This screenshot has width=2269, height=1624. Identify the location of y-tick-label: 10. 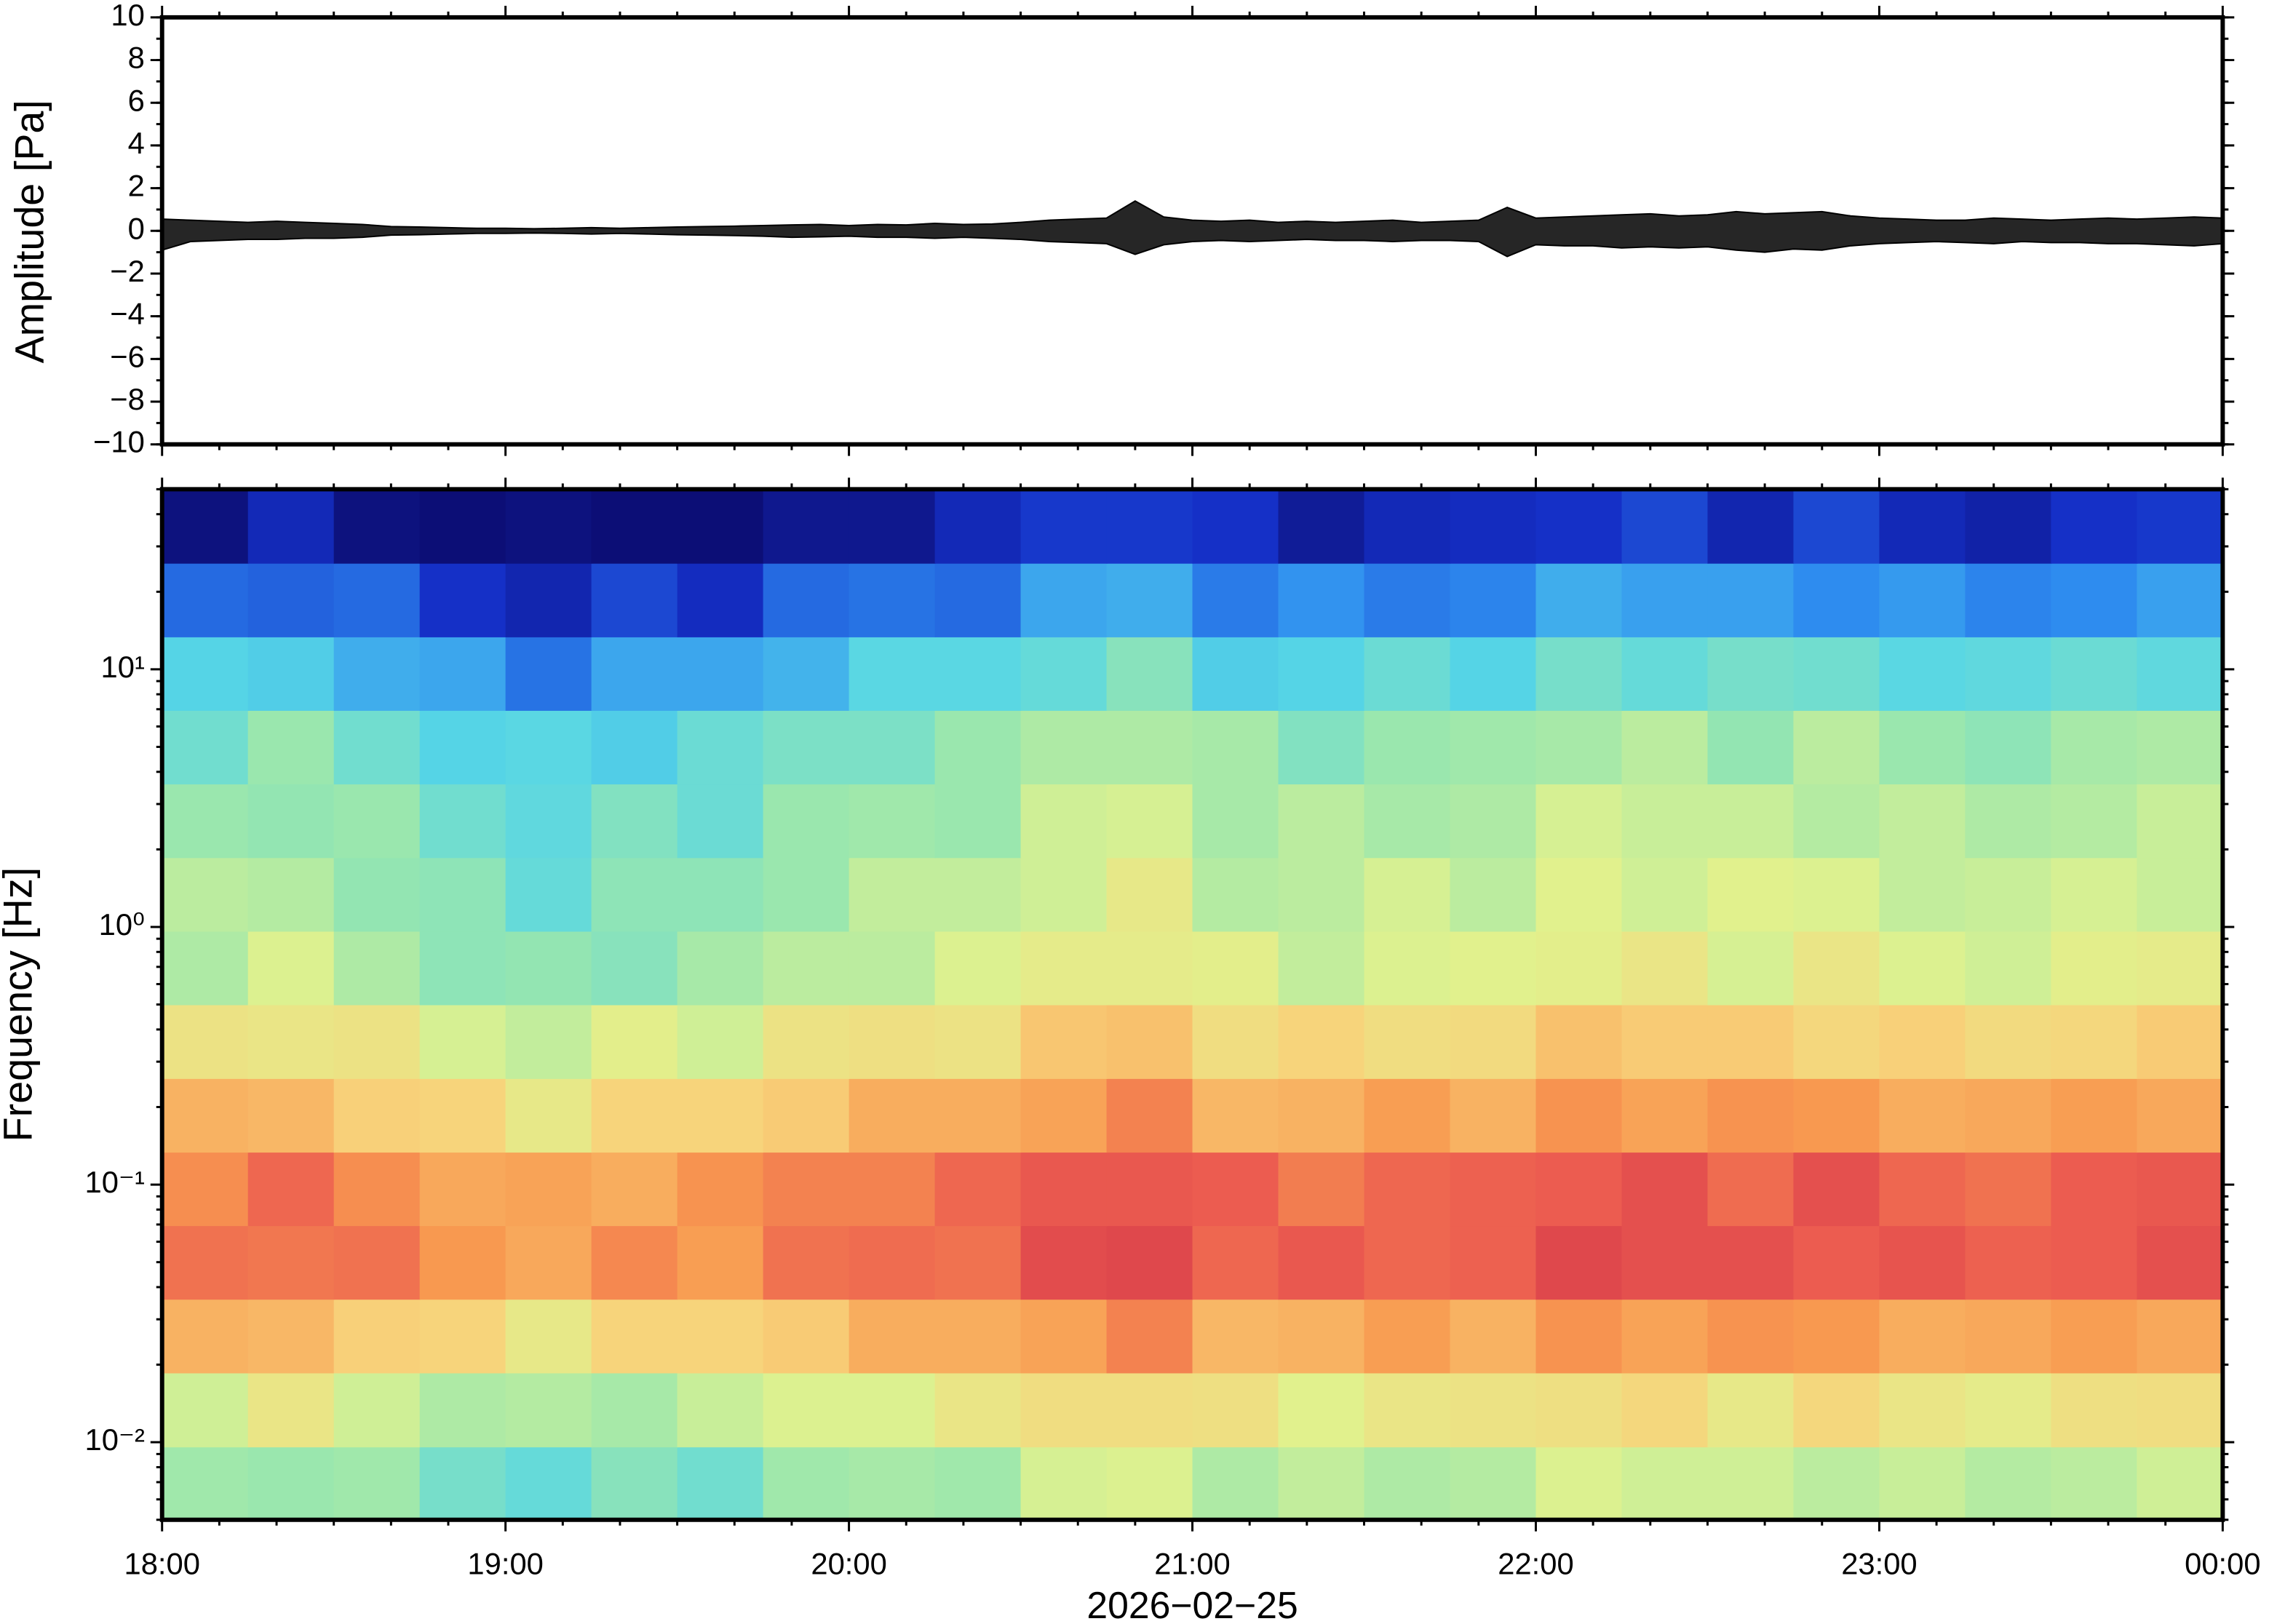
(127, 16).